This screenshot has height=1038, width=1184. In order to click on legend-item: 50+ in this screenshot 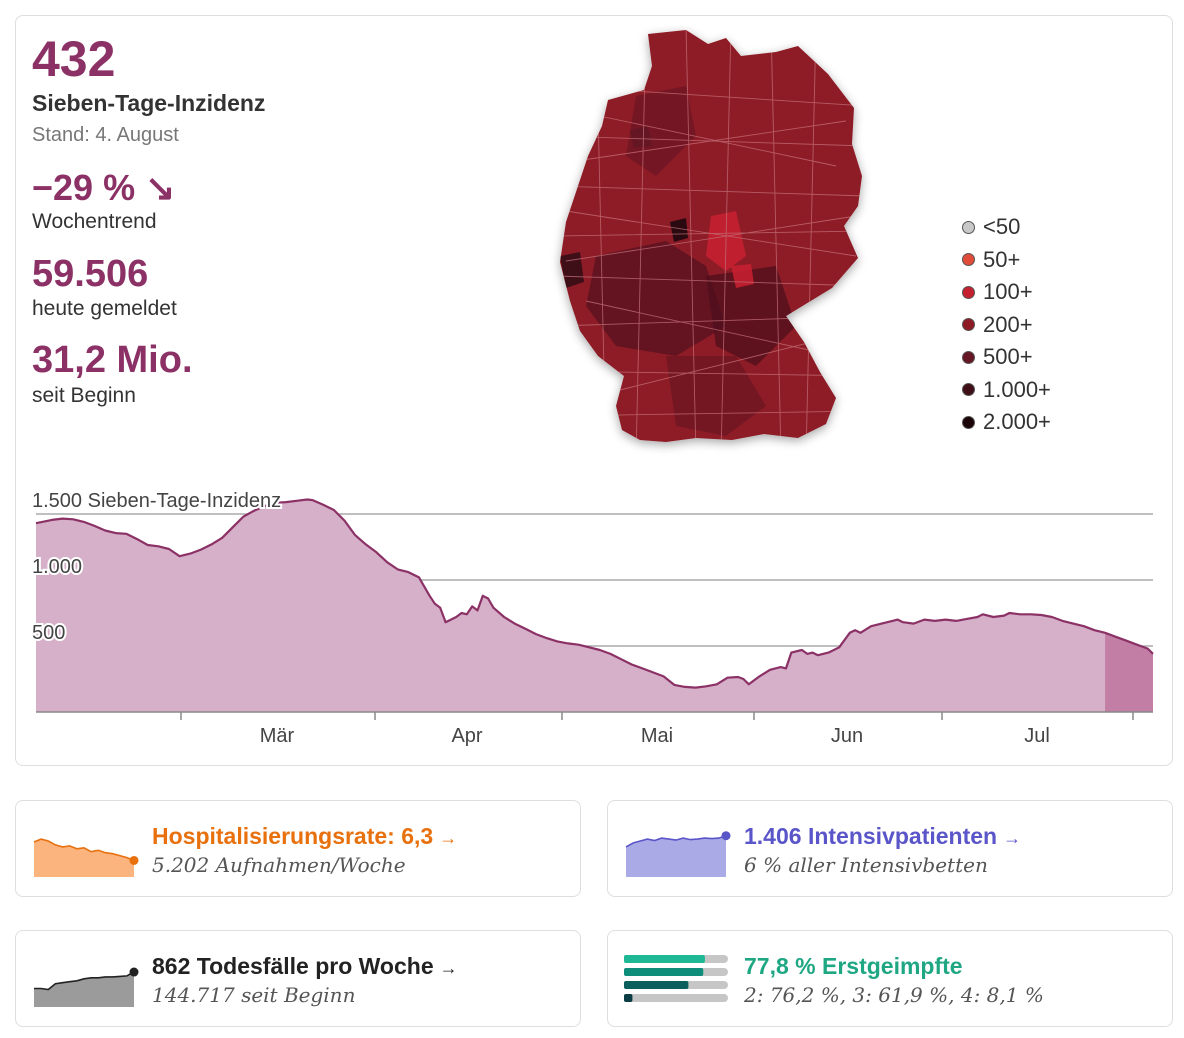, I will do `click(1006, 260)`.